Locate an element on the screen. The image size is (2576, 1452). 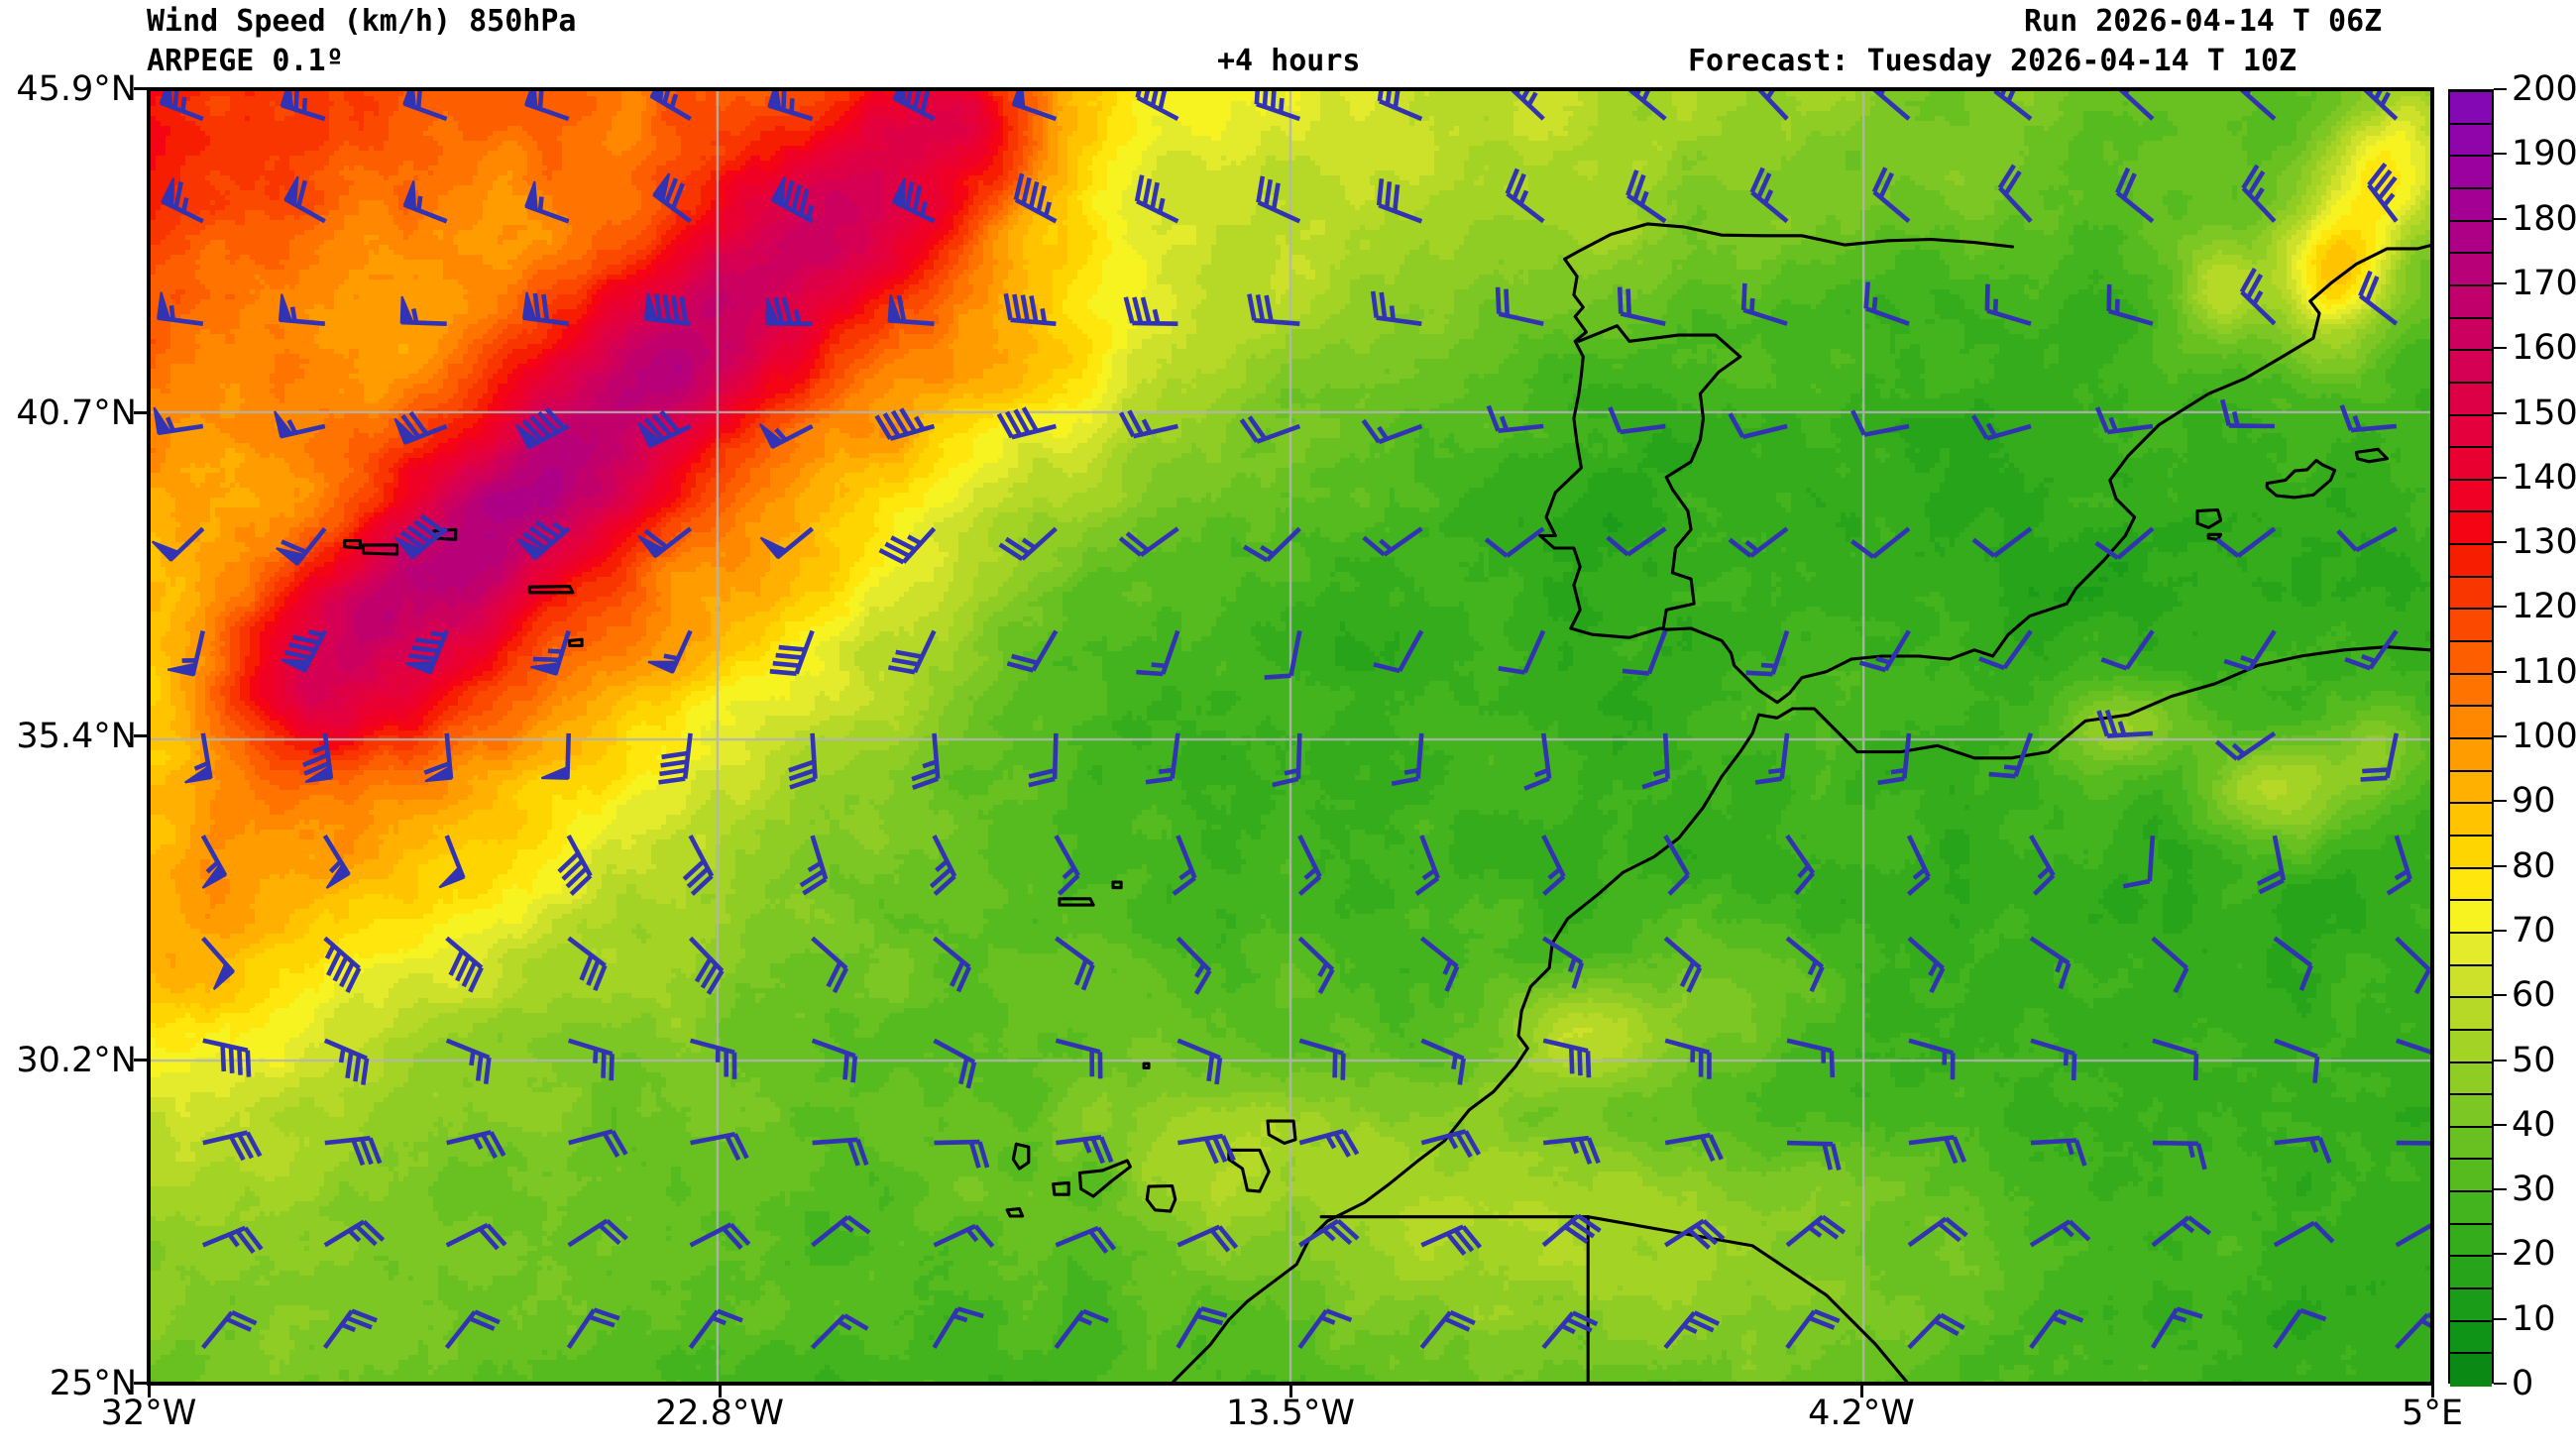
colorbar-tick-label: 200 is located at coordinates (2544, 89).